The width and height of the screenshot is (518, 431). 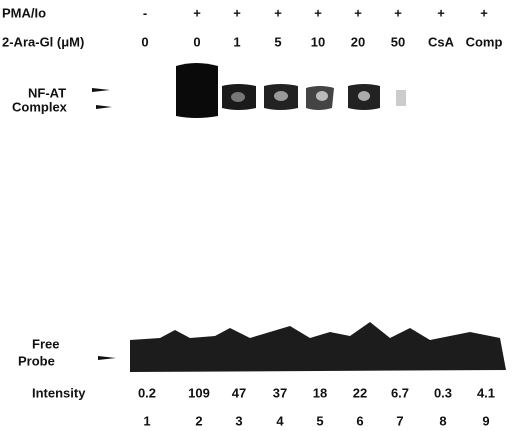 I want to click on lane-number: 7, so click(x=399, y=420).